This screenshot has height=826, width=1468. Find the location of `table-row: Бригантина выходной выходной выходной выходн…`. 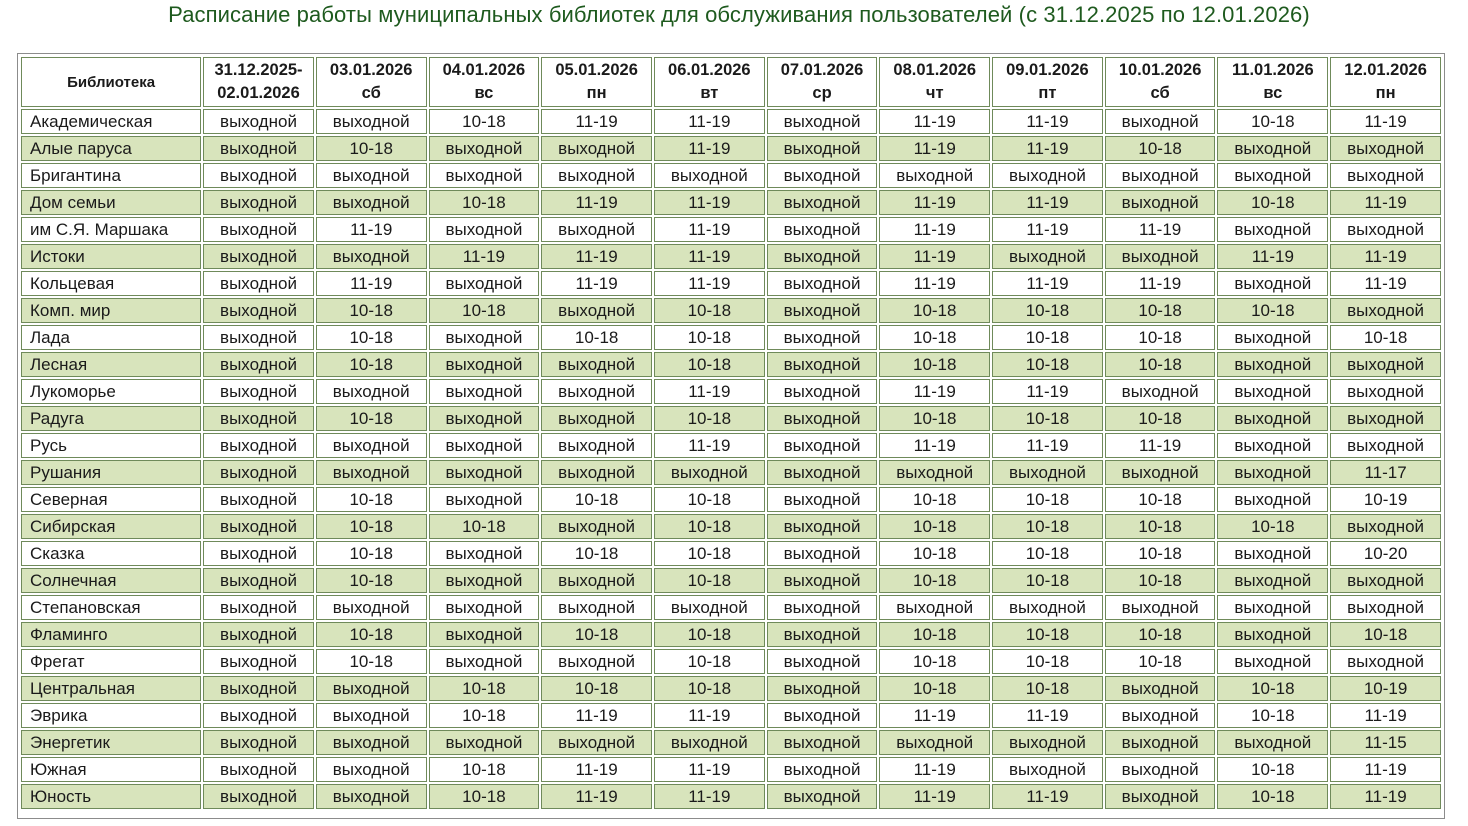

table-row: Бригантина выходной выходной выходной выходн… is located at coordinates (731, 175).